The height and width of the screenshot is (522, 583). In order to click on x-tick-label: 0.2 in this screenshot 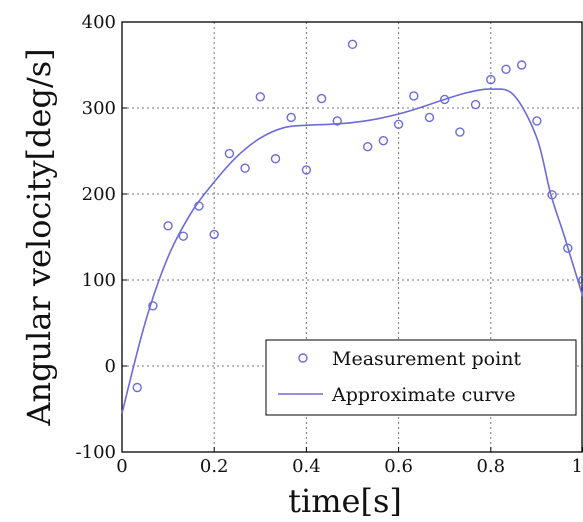, I will do `click(214, 466)`.